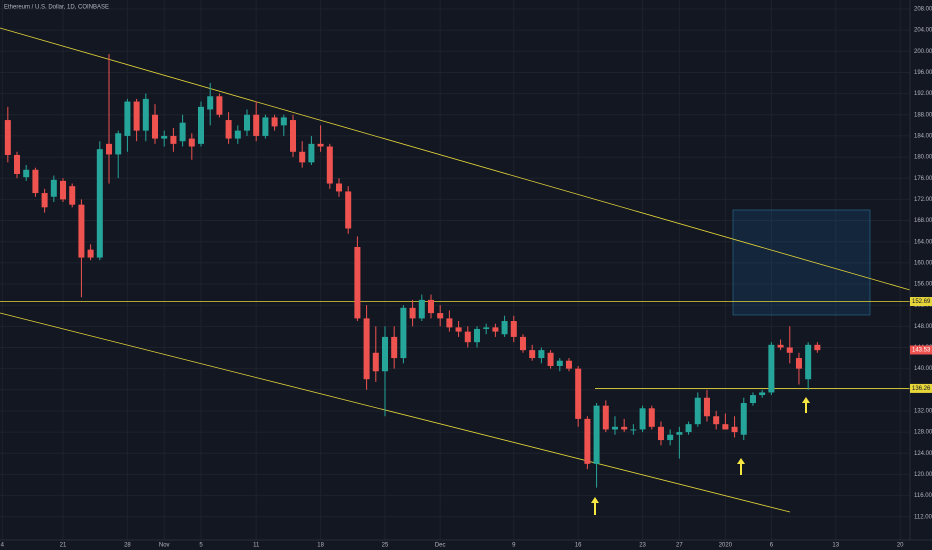 This screenshot has width=932, height=550. What do you see at coordinates (923, 454) in the screenshot?
I see `y-tick-label: 124.00` at bounding box center [923, 454].